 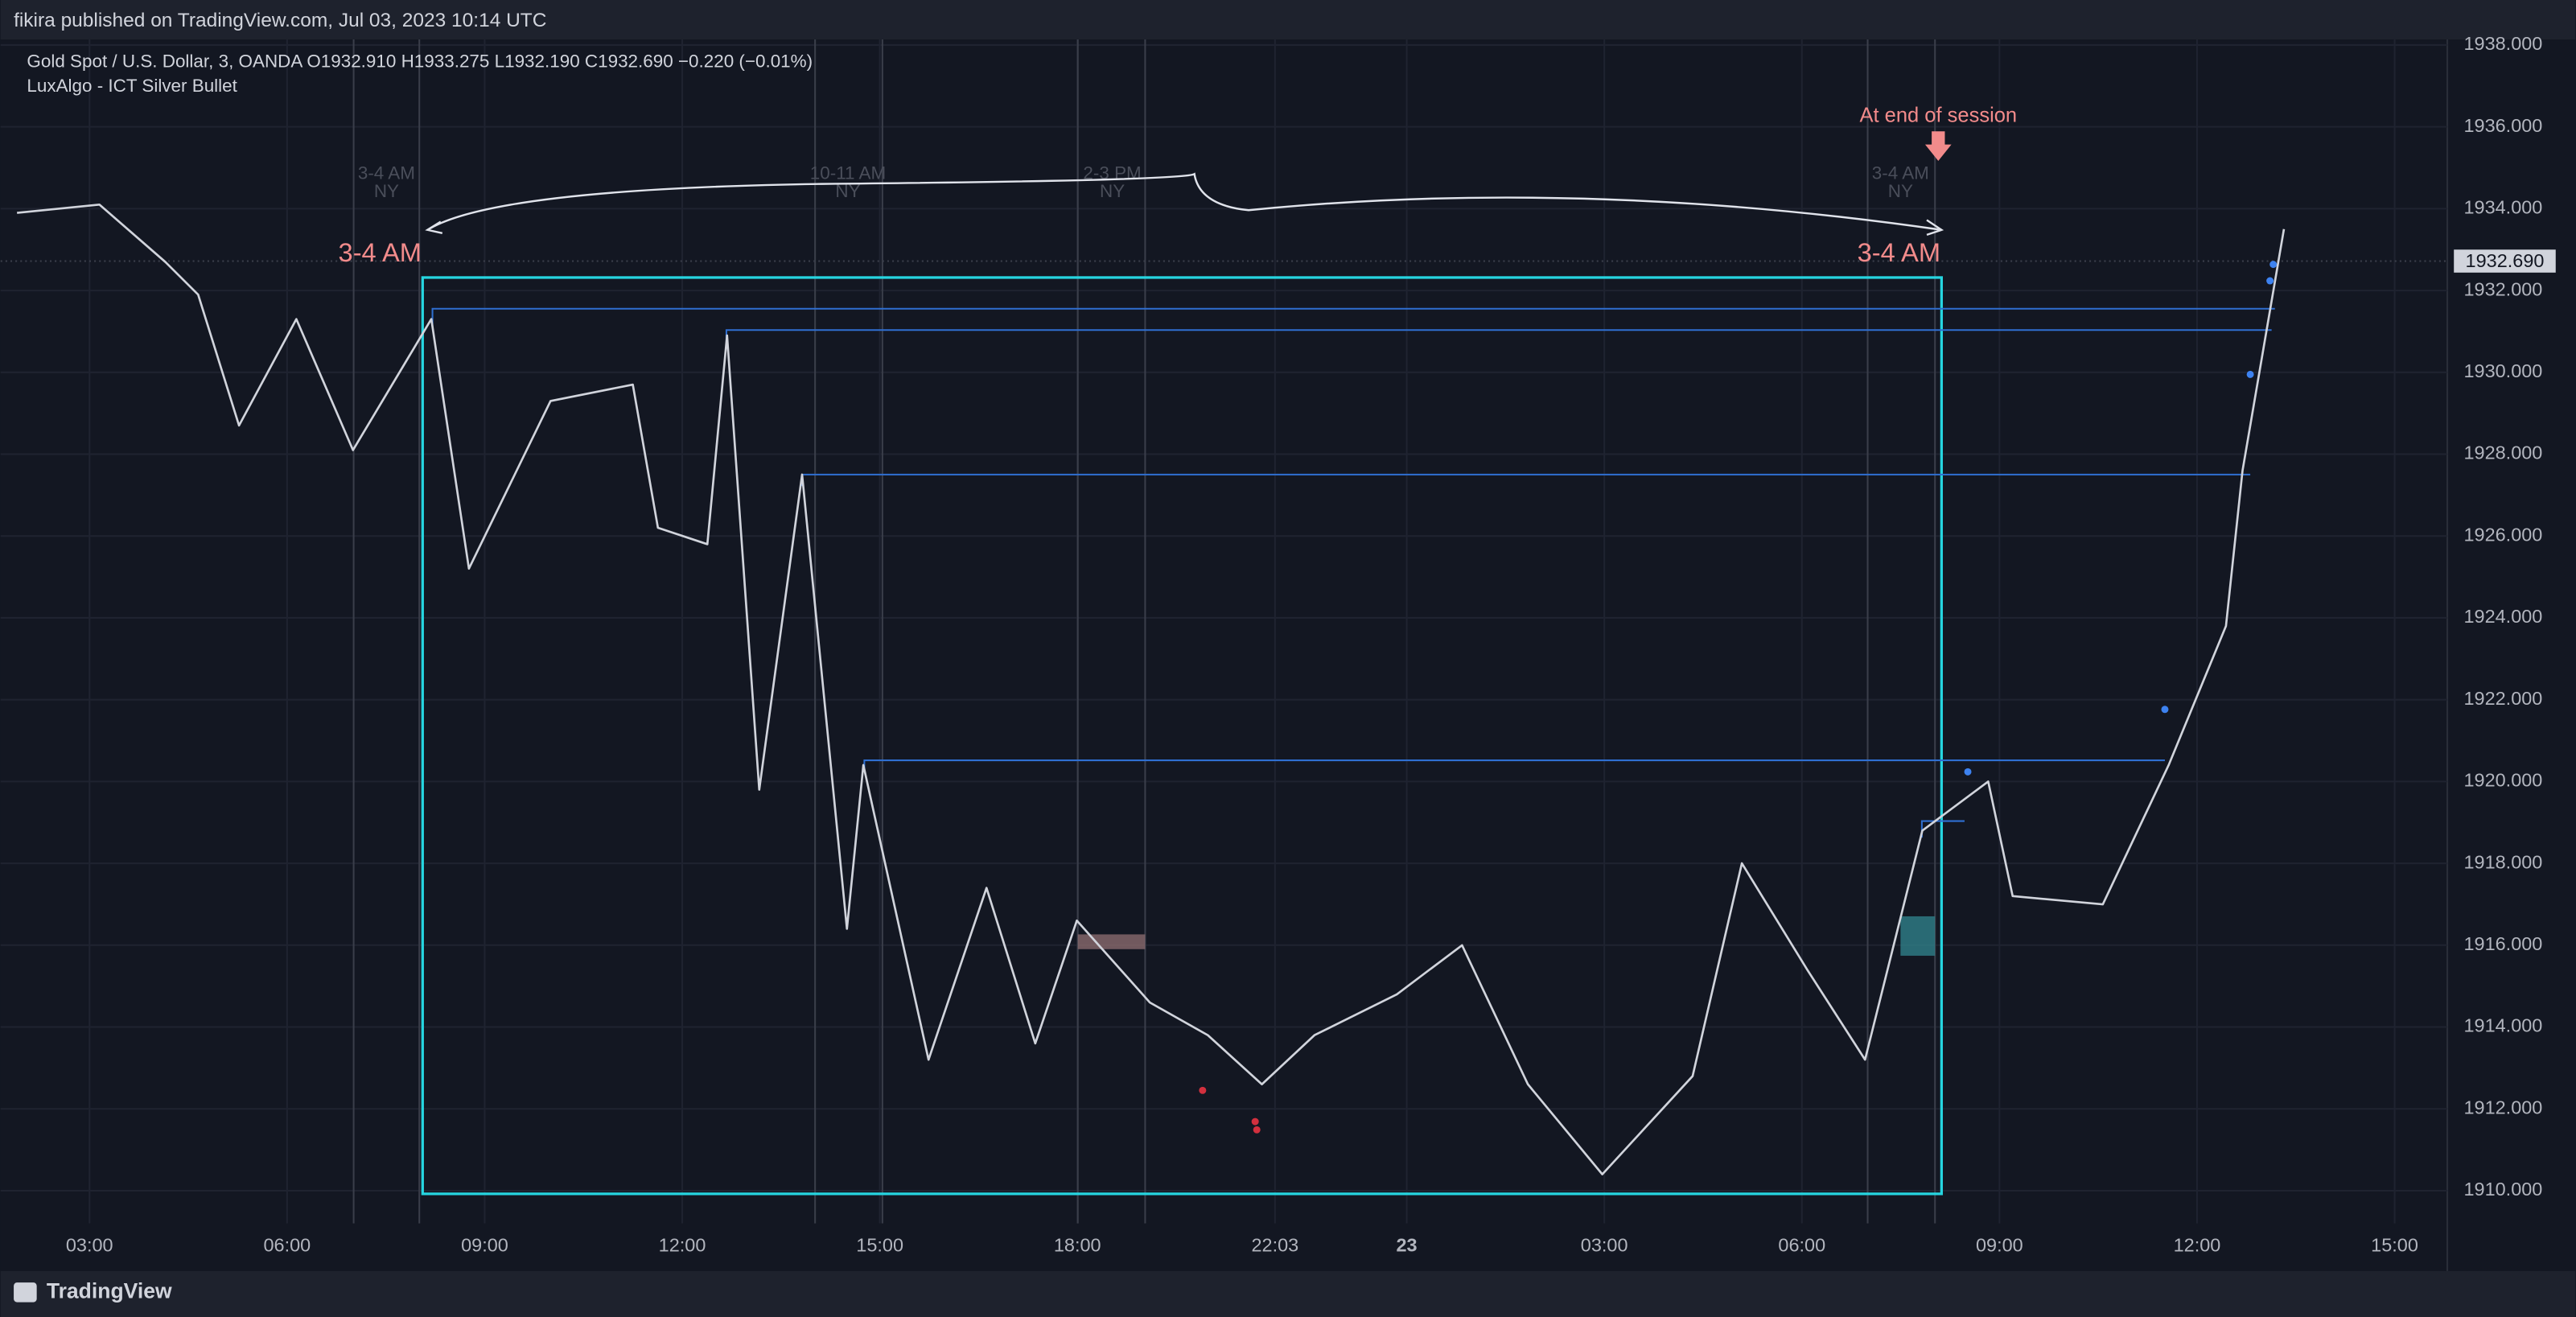 I want to click on y-tick-label: 1936.000, so click(x=2502, y=125).